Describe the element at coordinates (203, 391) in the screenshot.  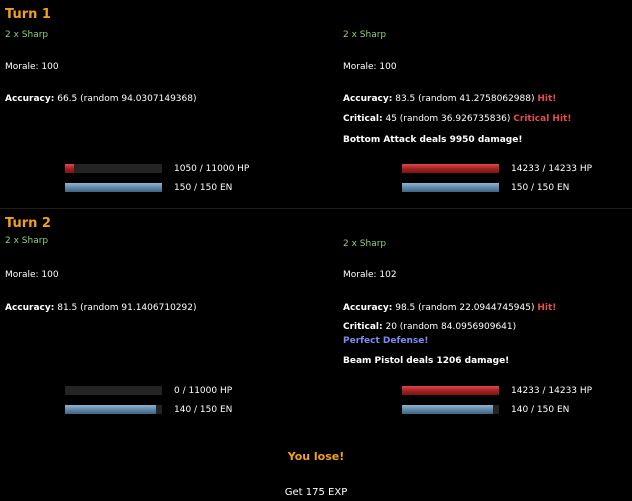
I see `turn-2-left-hp-text: 0 / 11000 HP` at that location.